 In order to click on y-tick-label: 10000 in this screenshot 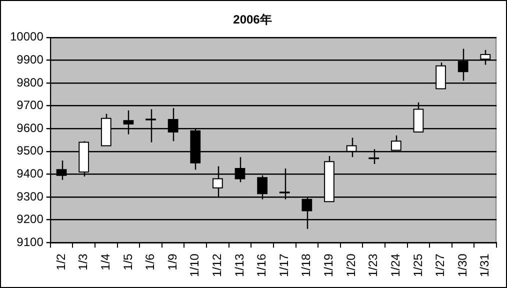, I will do `click(27, 37)`.